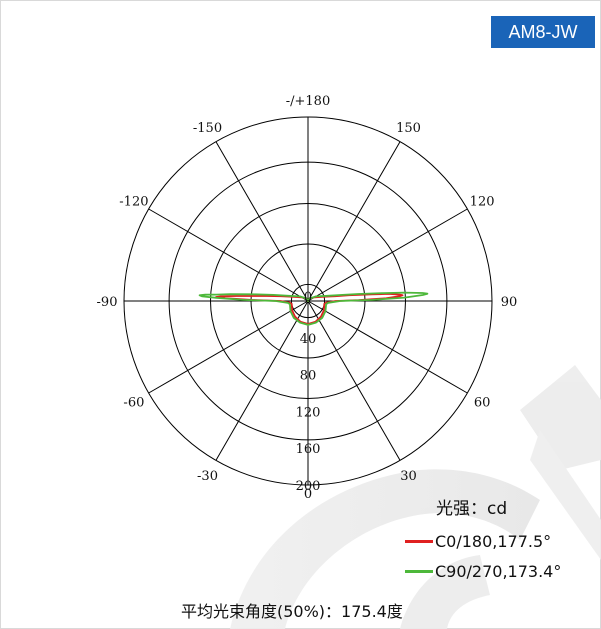 The height and width of the screenshot is (629, 601). I want to click on angle-label: 30, so click(408, 476).